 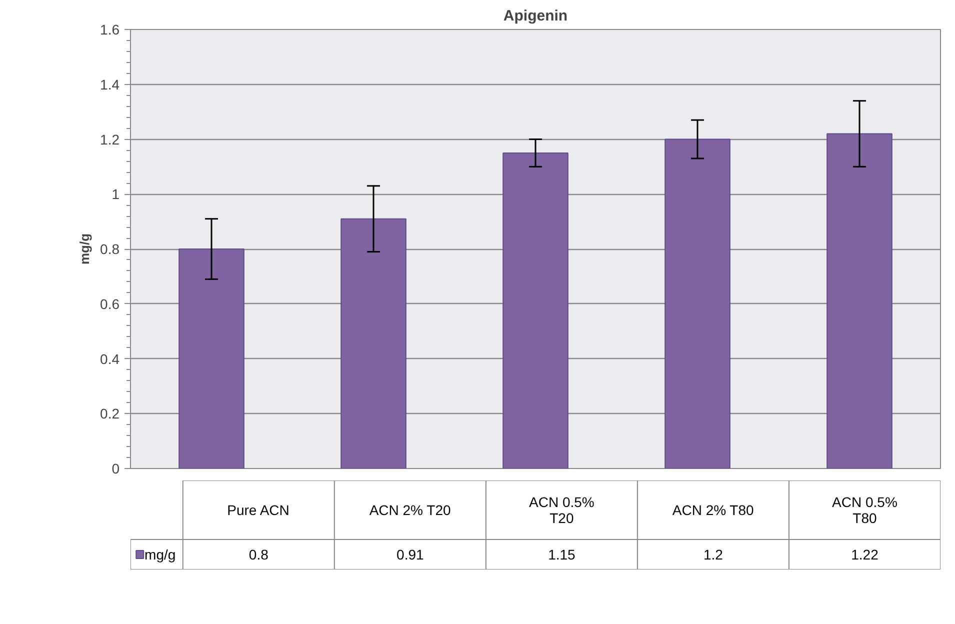 What do you see at coordinates (110, 358) in the screenshot?
I see `y-tick-label: 0.4` at bounding box center [110, 358].